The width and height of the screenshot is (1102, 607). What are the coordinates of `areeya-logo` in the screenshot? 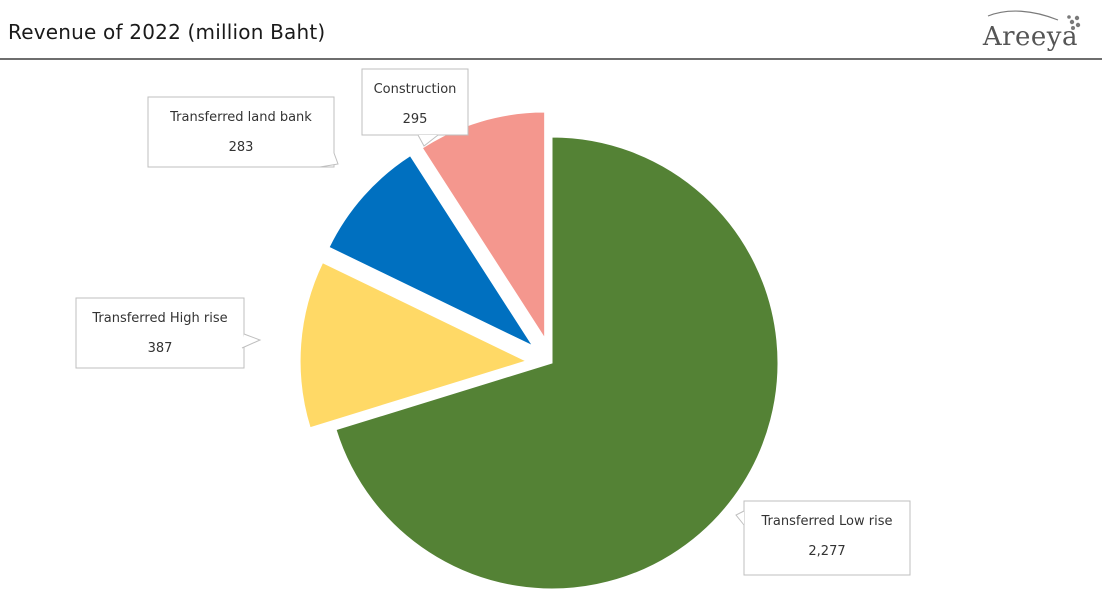 It's located at (1033, 31).